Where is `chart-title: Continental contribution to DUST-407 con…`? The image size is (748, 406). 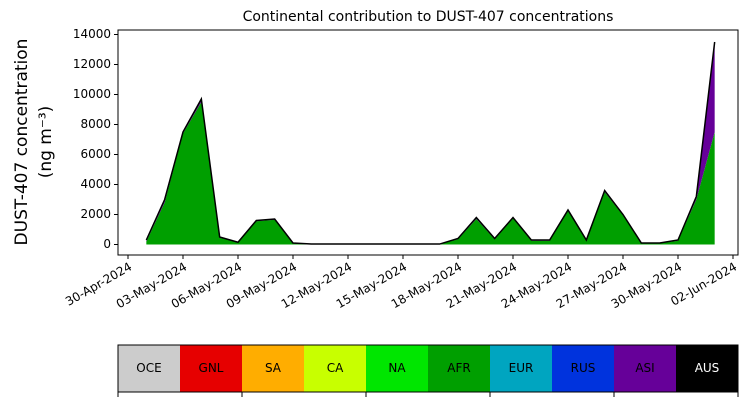
chart-title: Continental contribution to DUST-407 con… is located at coordinates (428, 17).